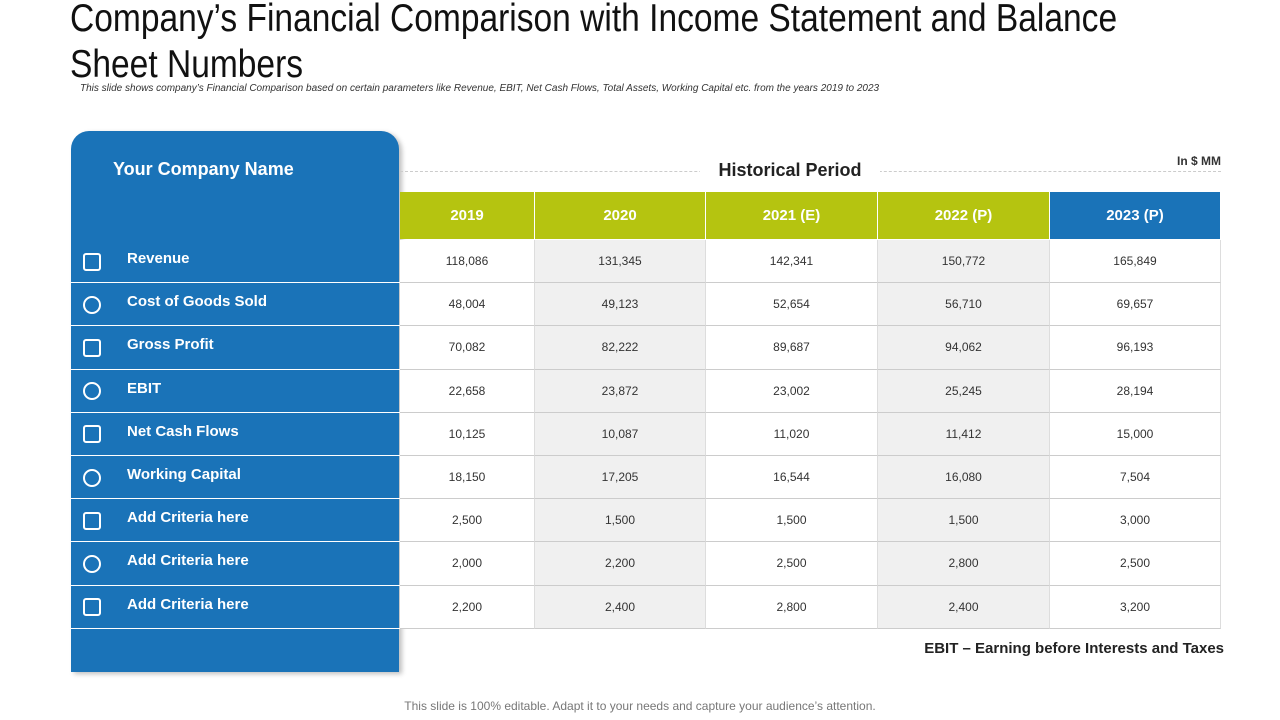 The height and width of the screenshot is (720, 1280). What do you see at coordinates (792, 262) in the screenshot?
I see `cell: 142,341` at bounding box center [792, 262].